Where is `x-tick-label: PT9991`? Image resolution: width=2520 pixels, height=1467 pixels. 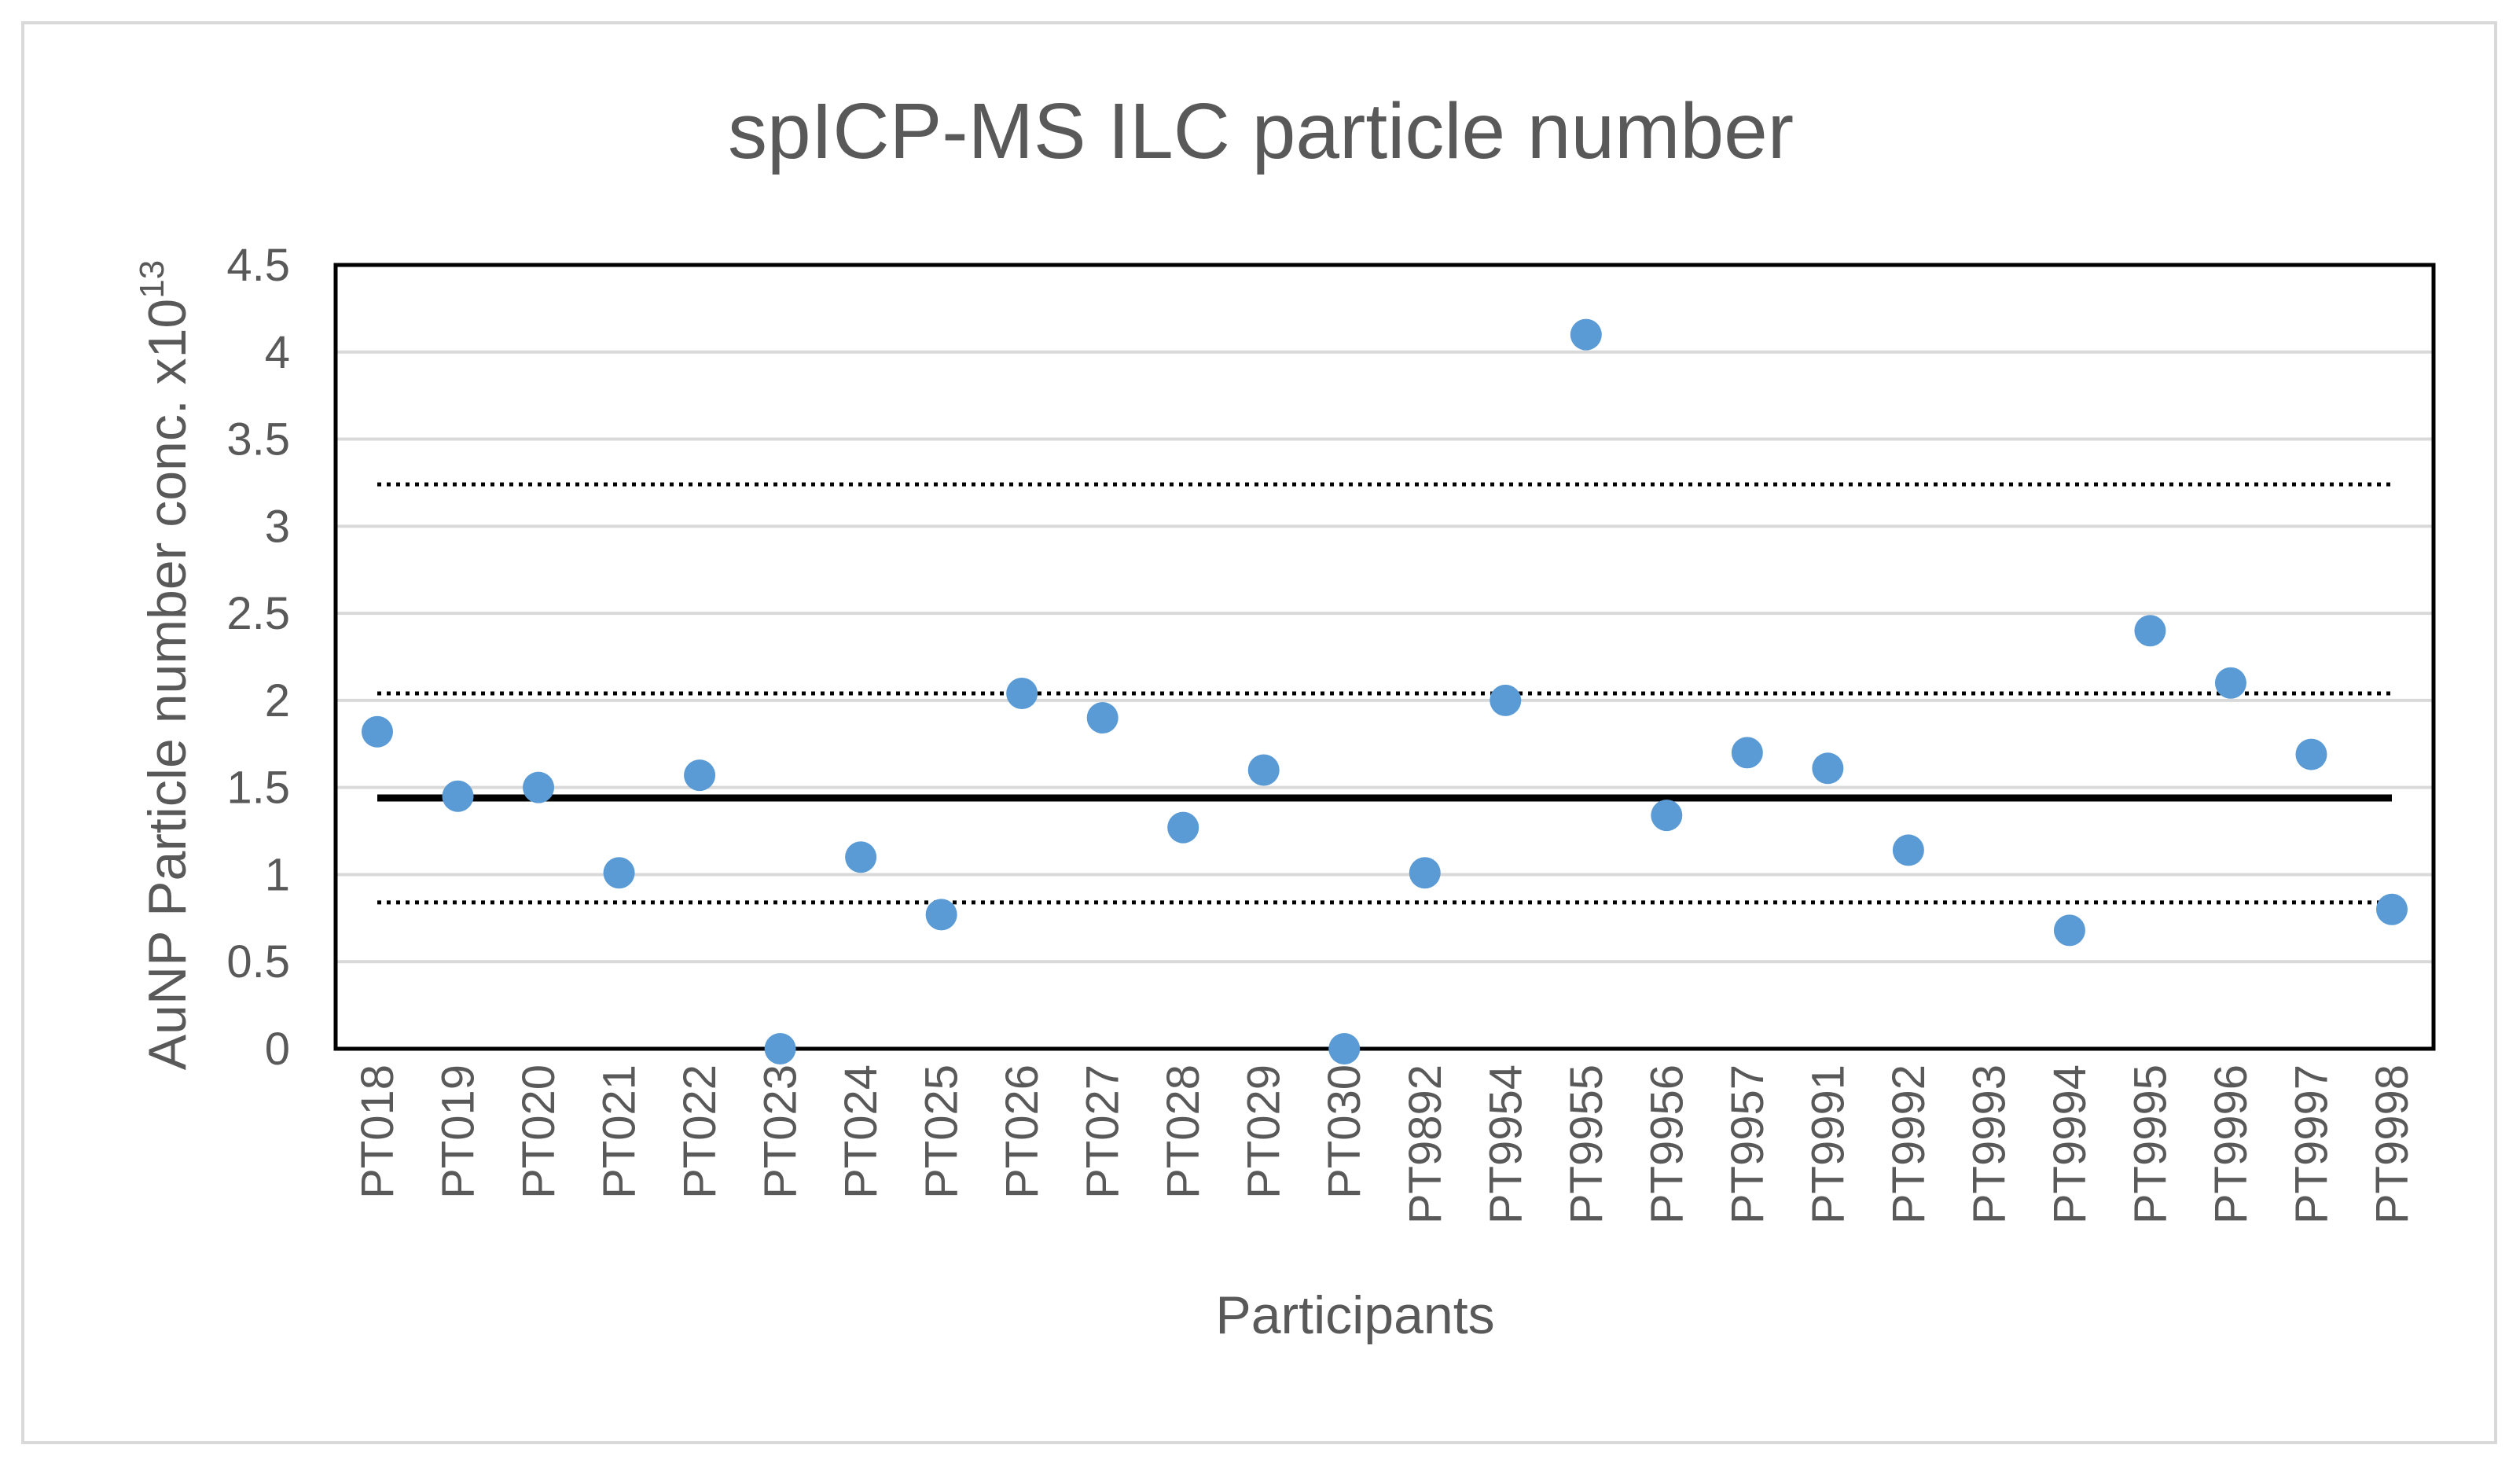 x-tick-label: PT9991 is located at coordinates (1827, 1144).